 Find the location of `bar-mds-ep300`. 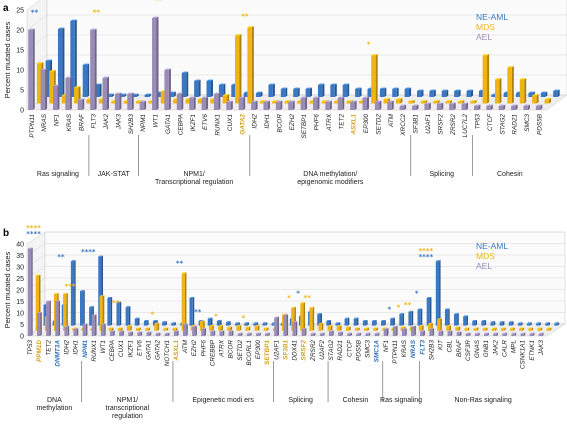

bar-mds-ep300 is located at coordinates (266, 329).